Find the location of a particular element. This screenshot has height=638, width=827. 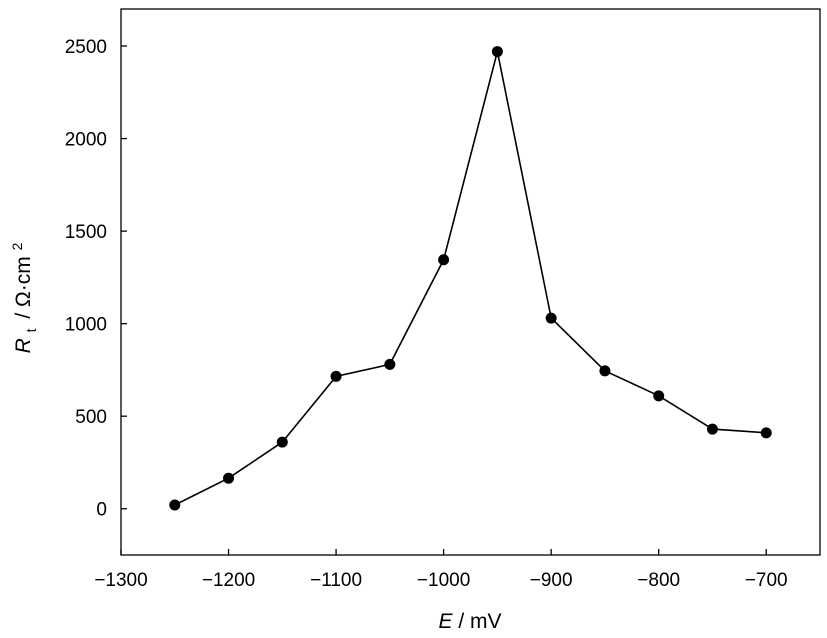

x-axis-symbol: E is located at coordinates (445, 621).